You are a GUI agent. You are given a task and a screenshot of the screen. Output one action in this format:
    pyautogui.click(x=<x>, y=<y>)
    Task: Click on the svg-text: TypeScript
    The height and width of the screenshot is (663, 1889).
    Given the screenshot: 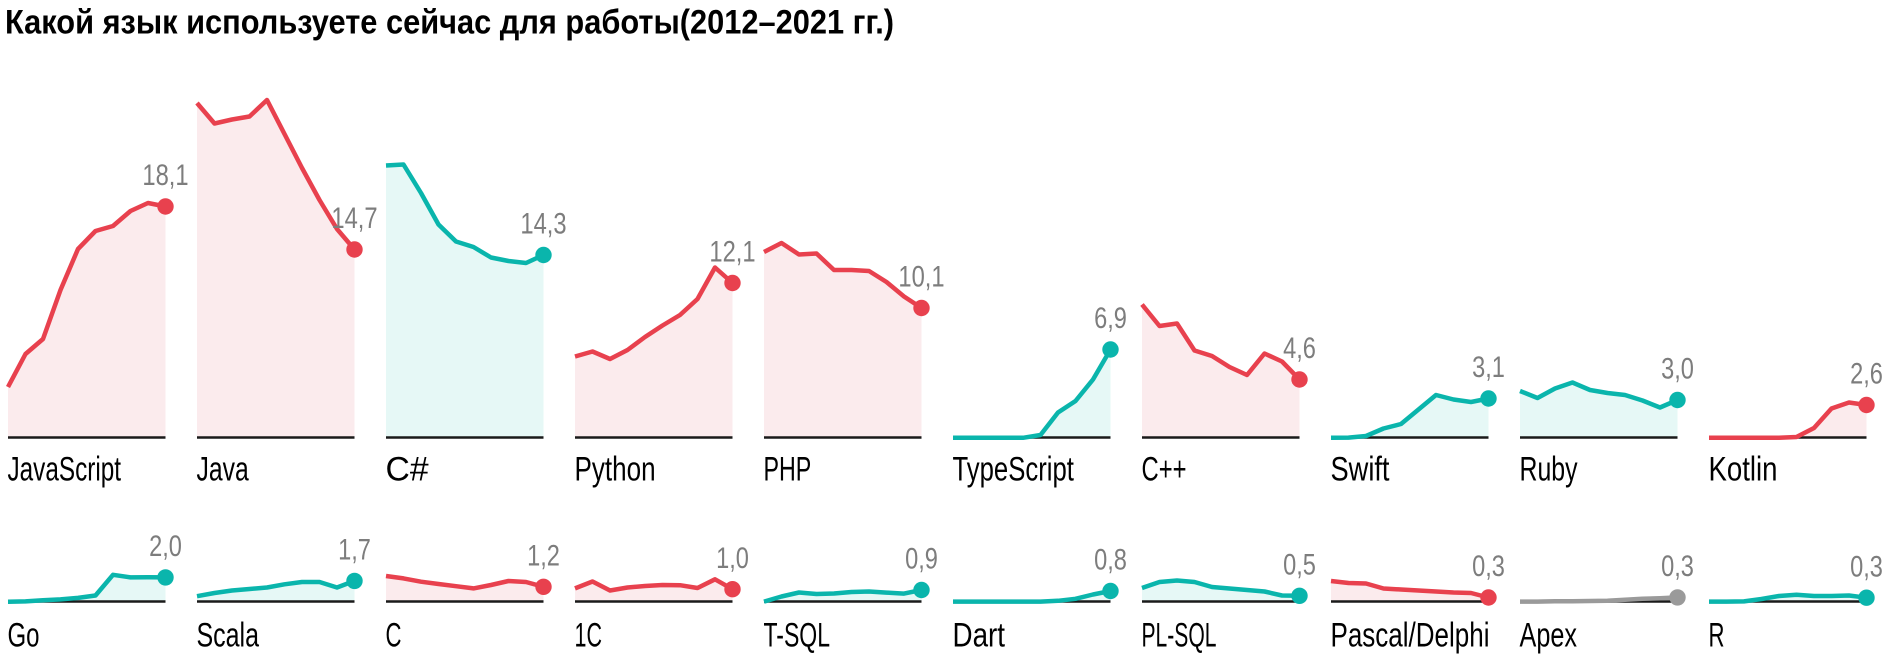 What is the action you would take?
    pyautogui.click(x=1014, y=470)
    